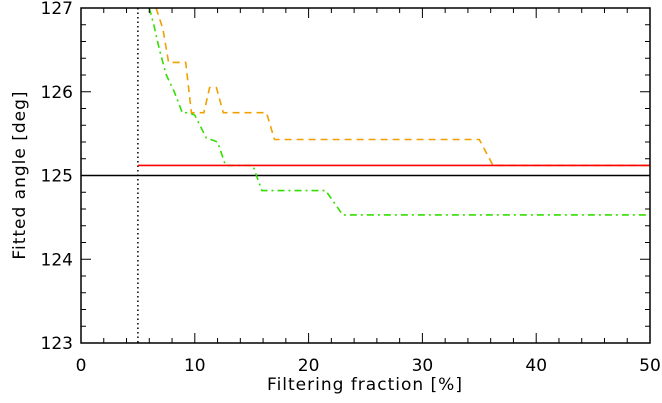  I want to click on x-tick-label: 30, so click(423, 366).